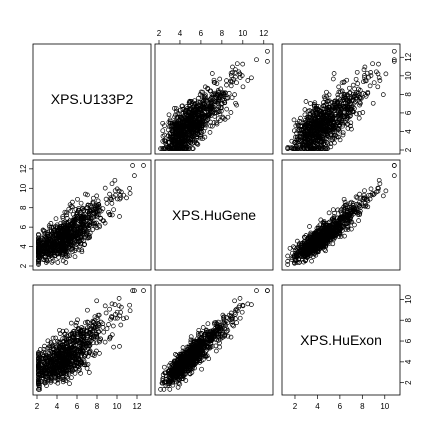 The image size is (440, 440). What do you see at coordinates (92, 99) in the screenshot?
I see `variable-label: XPS.U133P2` at bounding box center [92, 99].